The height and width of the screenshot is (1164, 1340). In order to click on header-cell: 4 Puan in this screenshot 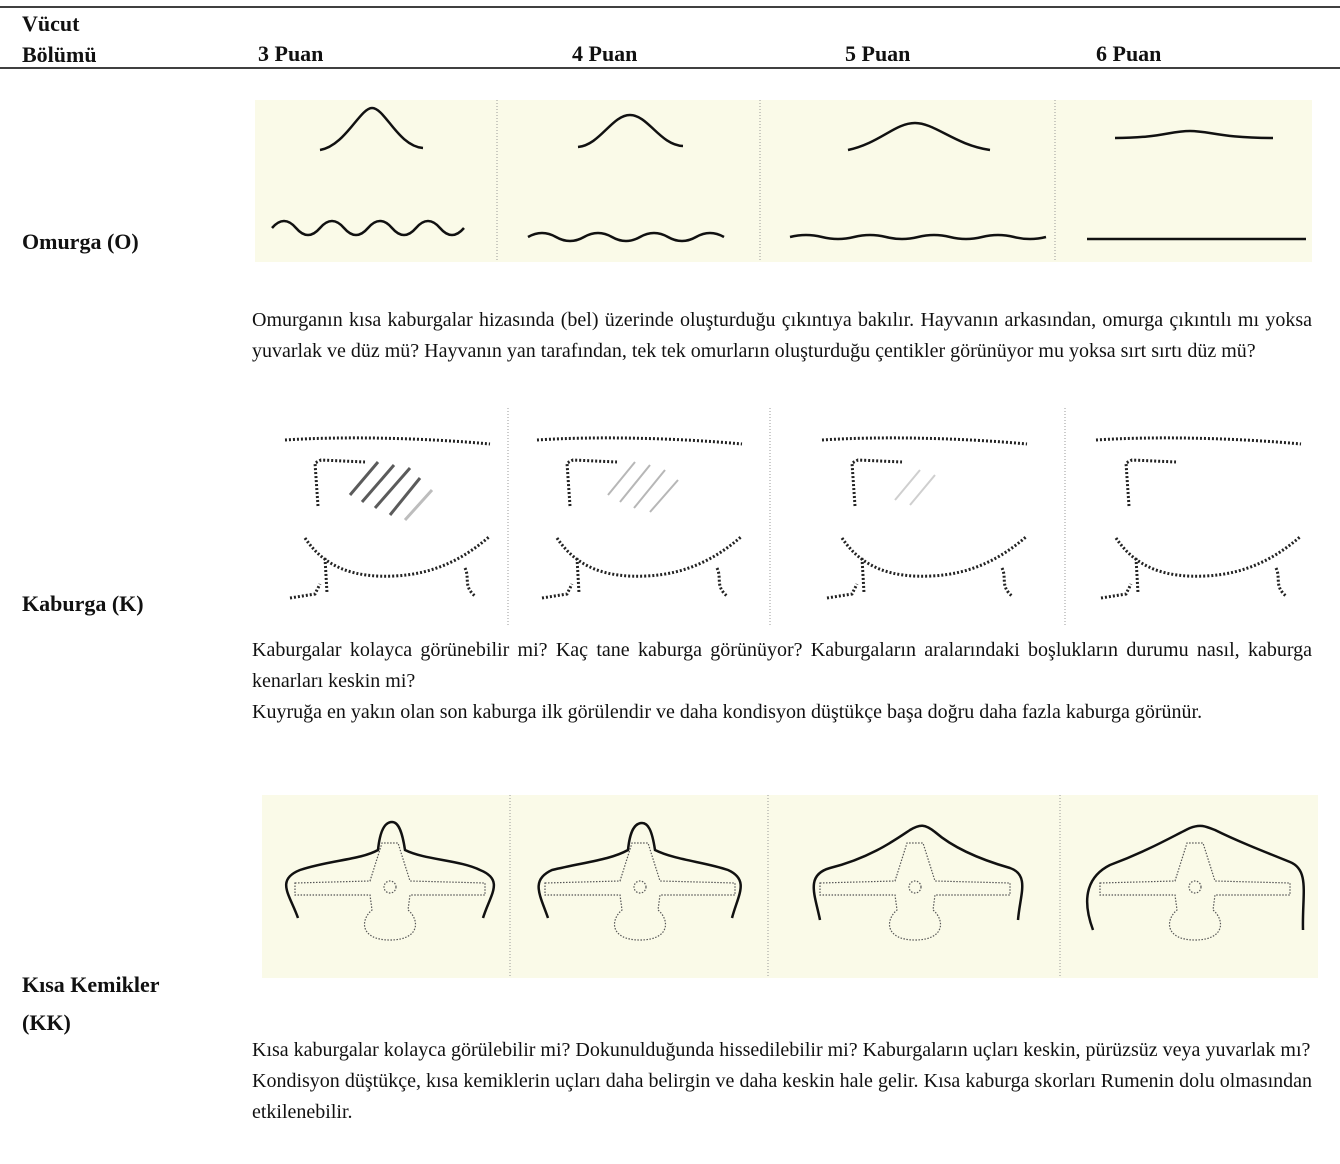, I will do `click(605, 53)`.